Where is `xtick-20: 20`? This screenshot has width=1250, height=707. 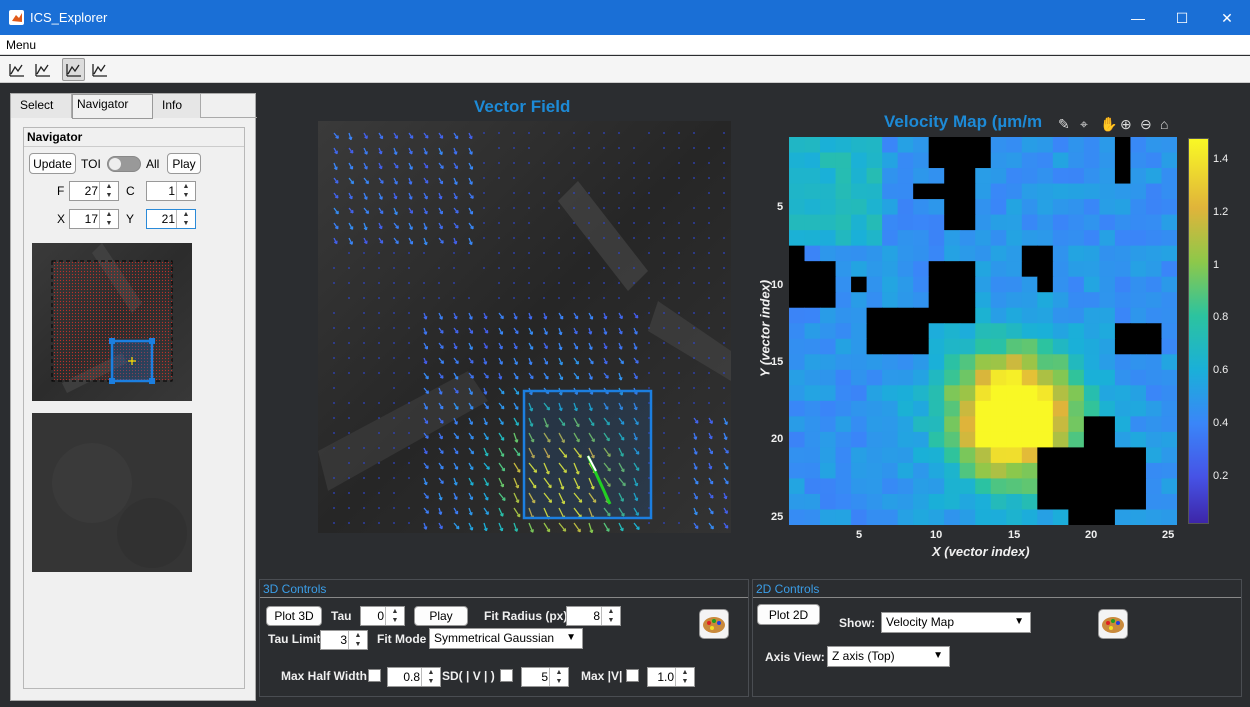 xtick-20: 20 is located at coordinates (1091, 535).